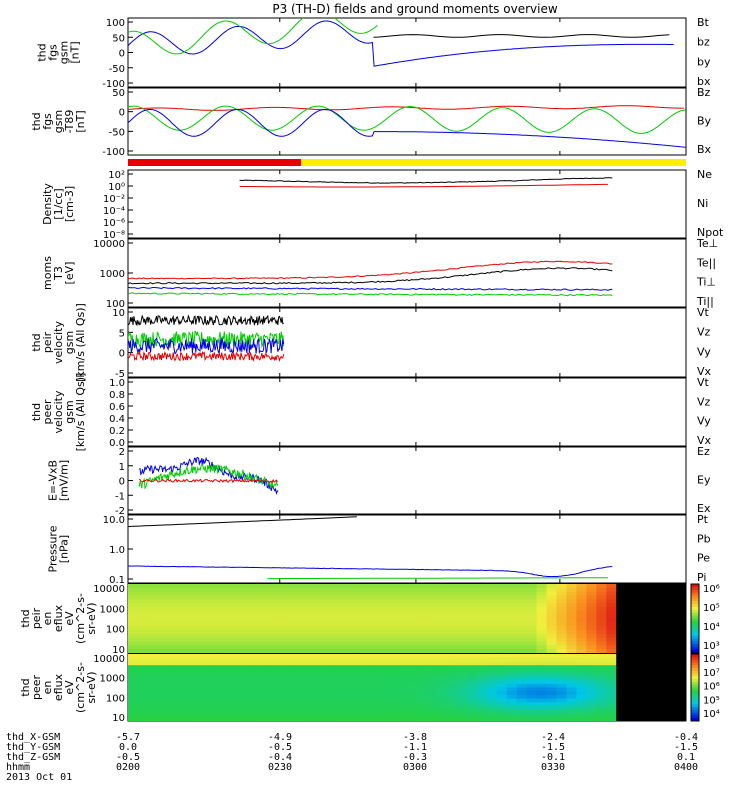 The height and width of the screenshot is (800, 750). Describe the element at coordinates (69, 342) in the screenshot. I see `y-axis-label: gsm` at that location.